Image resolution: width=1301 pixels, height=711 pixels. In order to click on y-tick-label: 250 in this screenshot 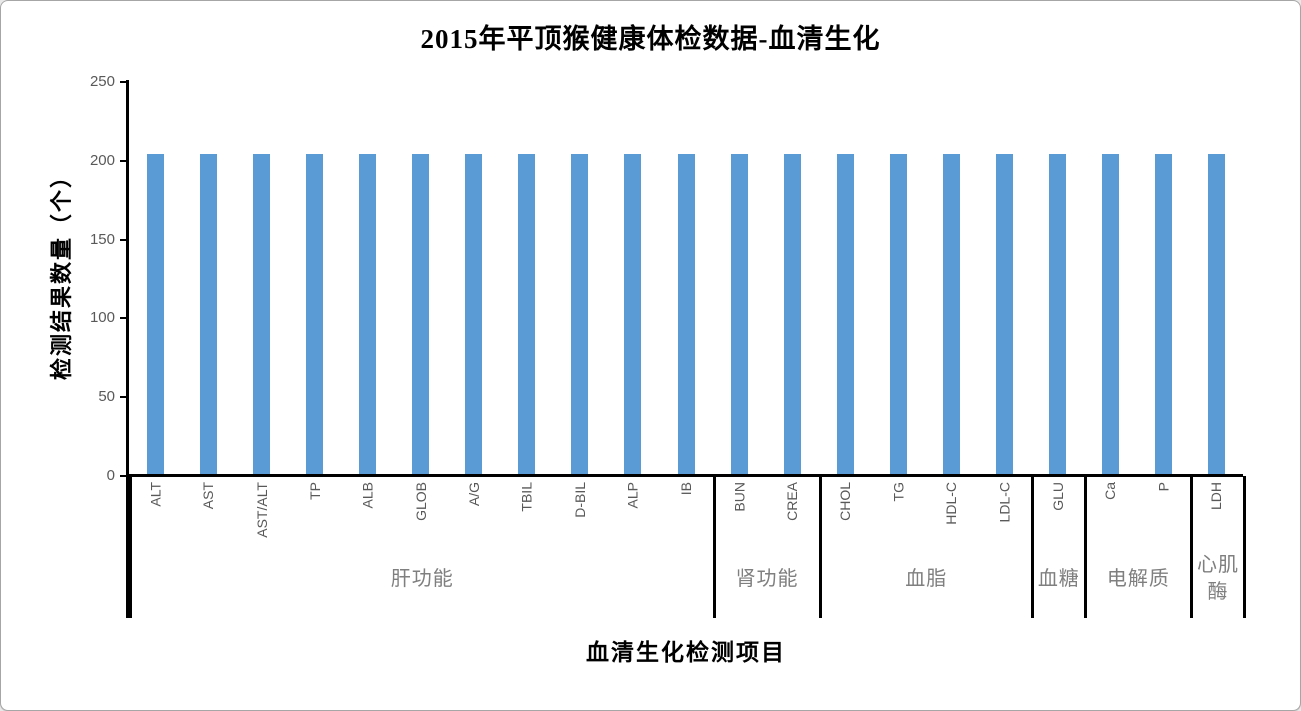, I will do `click(102, 81)`.